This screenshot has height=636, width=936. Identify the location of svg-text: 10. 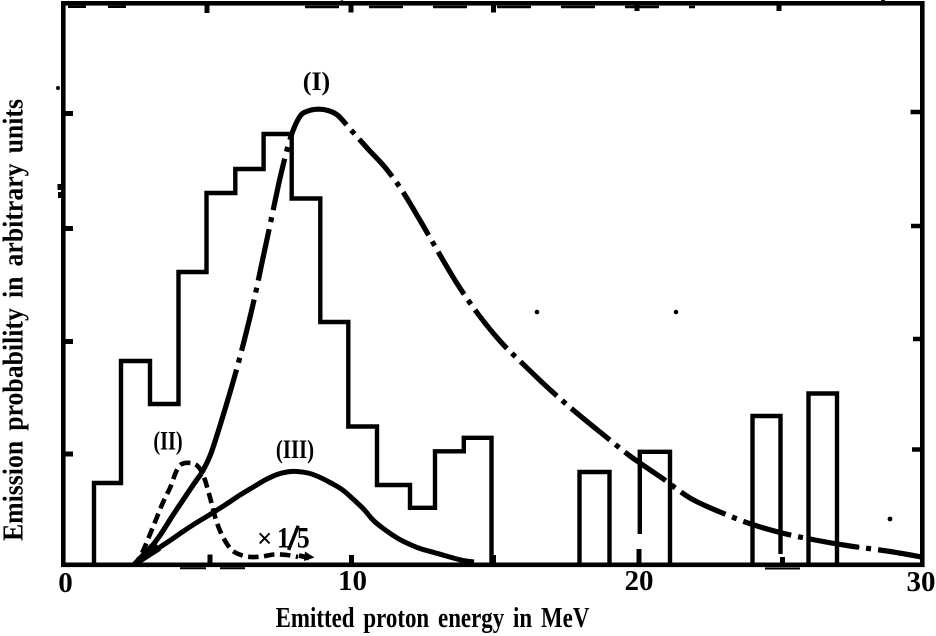
(352, 581).